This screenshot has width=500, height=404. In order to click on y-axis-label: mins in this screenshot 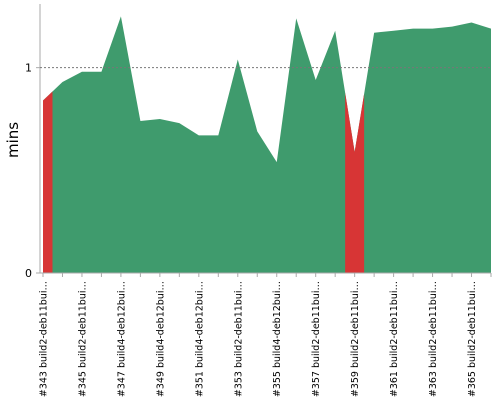, I will do `click(13, 140)`.